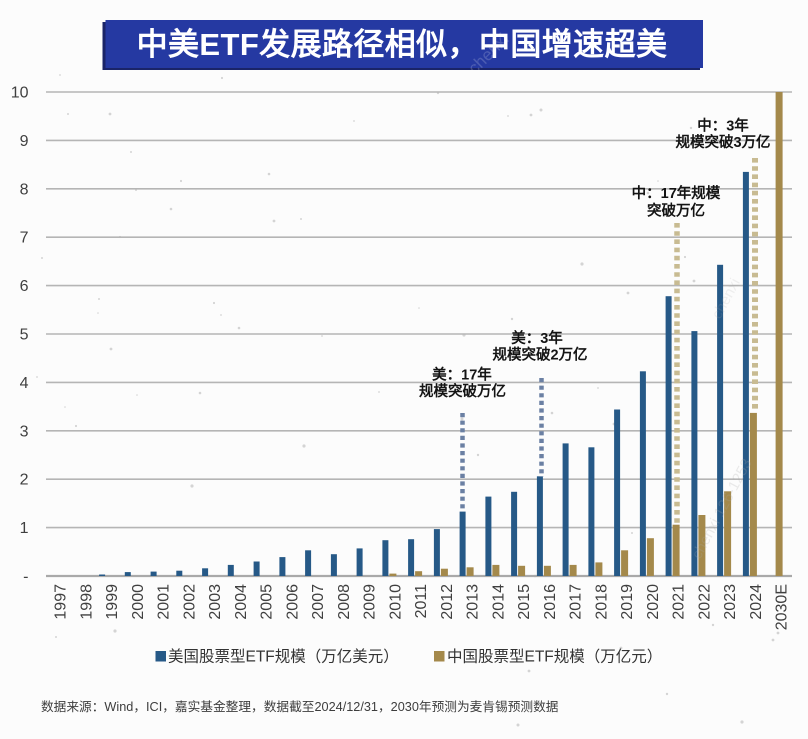  What do you see at coordinates (87, 602) in the screenshot?
I see `svg-text: 1998` at bounding box center [87, 602].